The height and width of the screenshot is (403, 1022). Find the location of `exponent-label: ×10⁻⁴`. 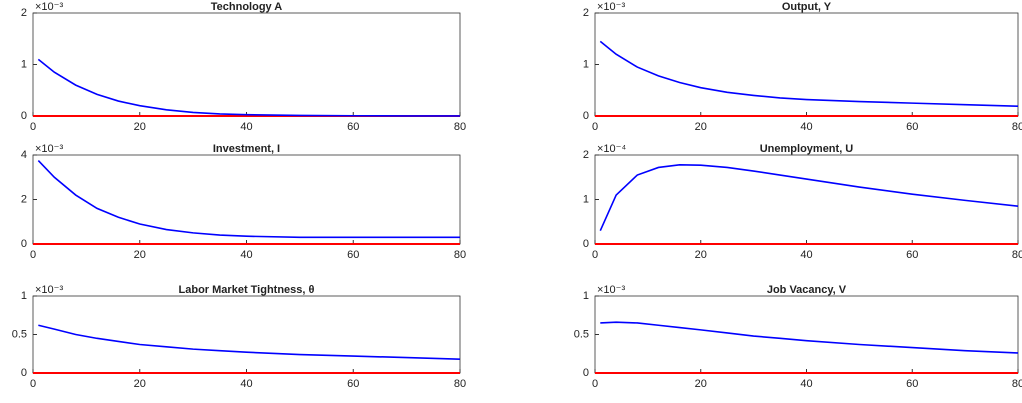

exponent-label: ×10⁻⁴ is located at coordinates (611, 149).